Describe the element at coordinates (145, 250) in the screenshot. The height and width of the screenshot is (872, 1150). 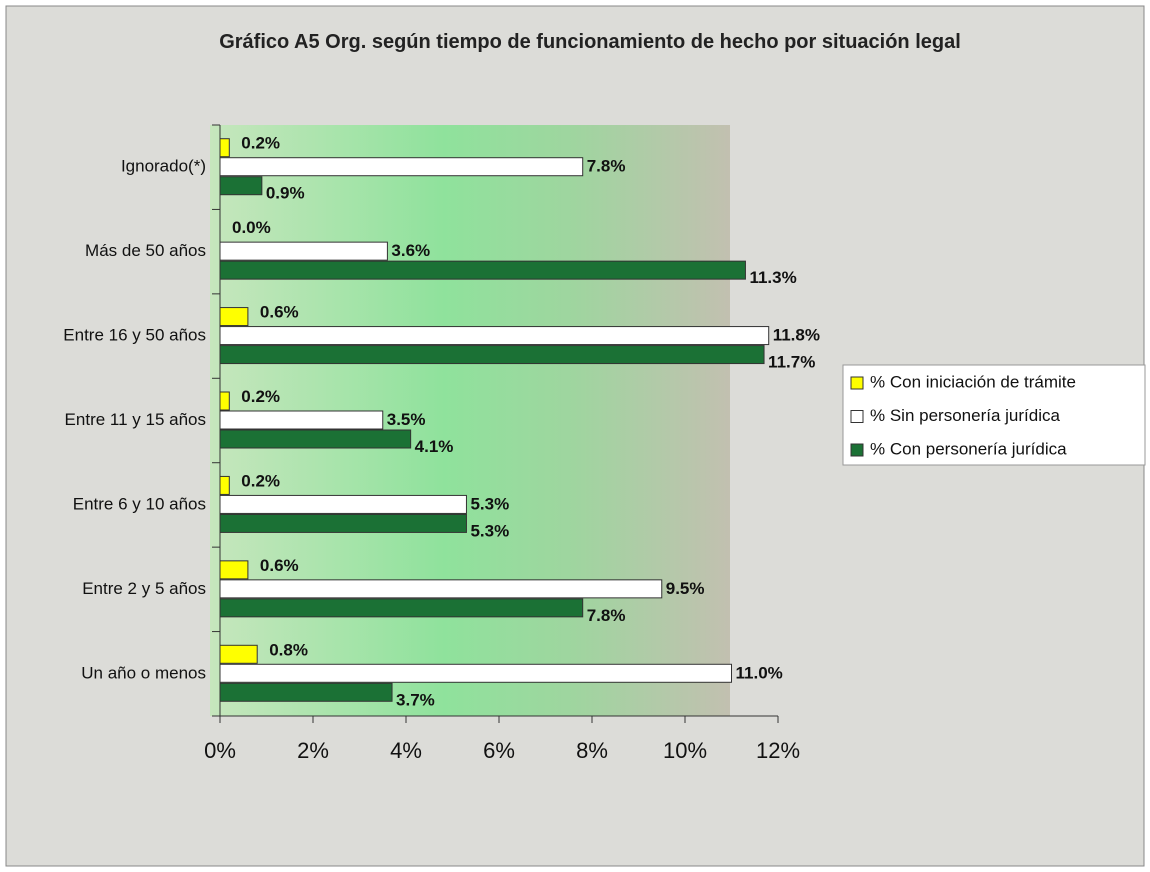
I see `category-label: Más de 50 años` at that location.